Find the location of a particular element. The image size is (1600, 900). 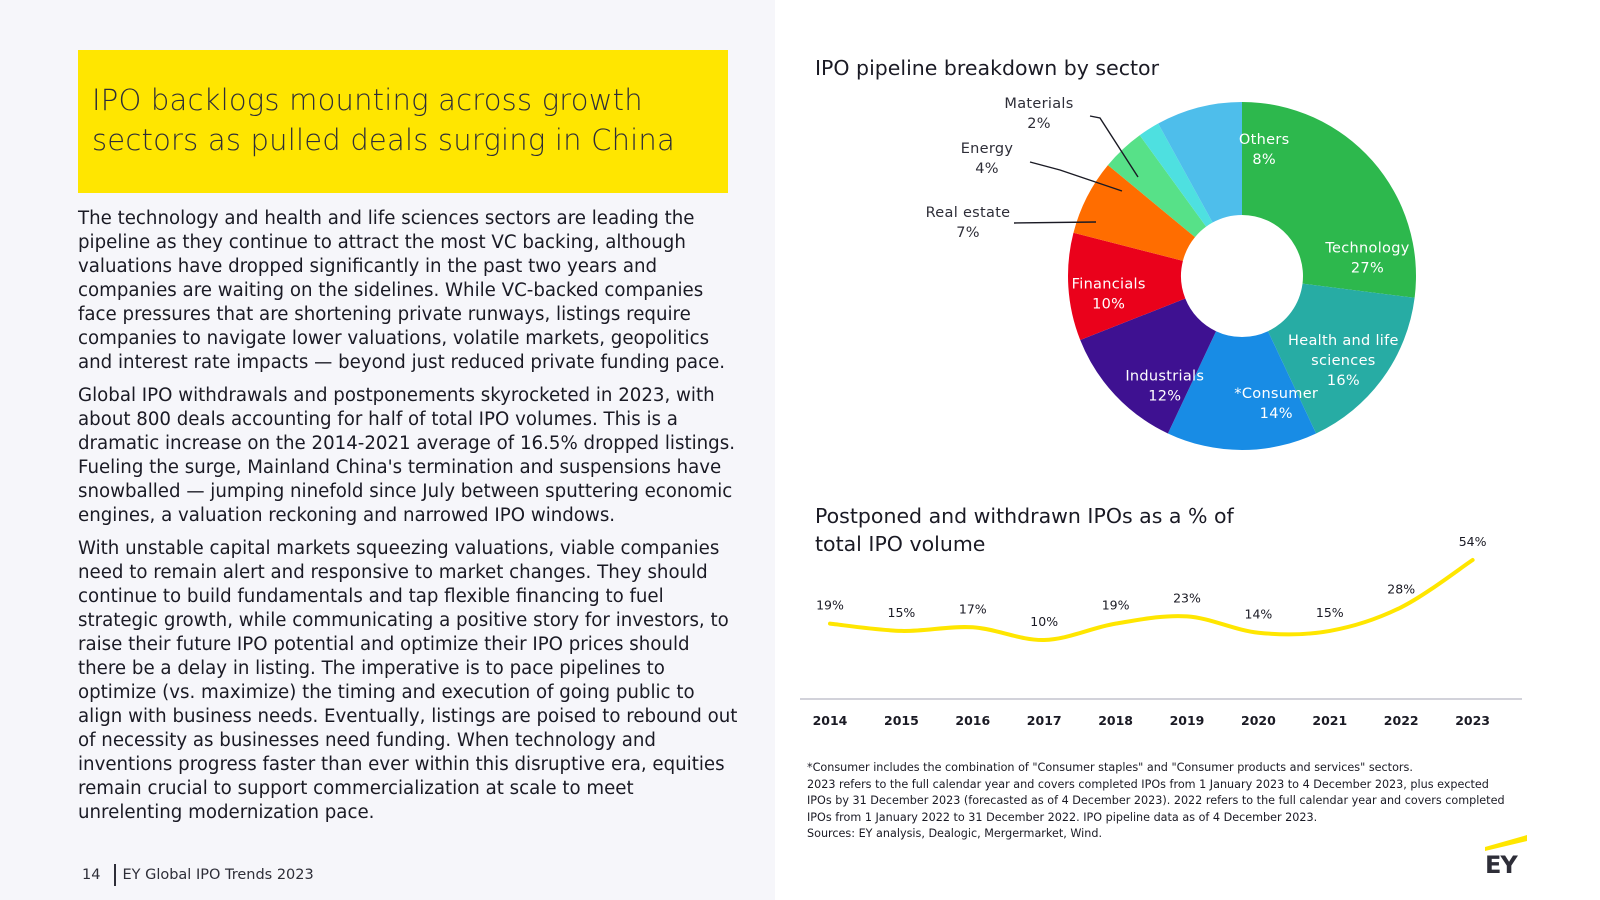

slice-health-and-life-sciences is located at coordinates (1341, 358).